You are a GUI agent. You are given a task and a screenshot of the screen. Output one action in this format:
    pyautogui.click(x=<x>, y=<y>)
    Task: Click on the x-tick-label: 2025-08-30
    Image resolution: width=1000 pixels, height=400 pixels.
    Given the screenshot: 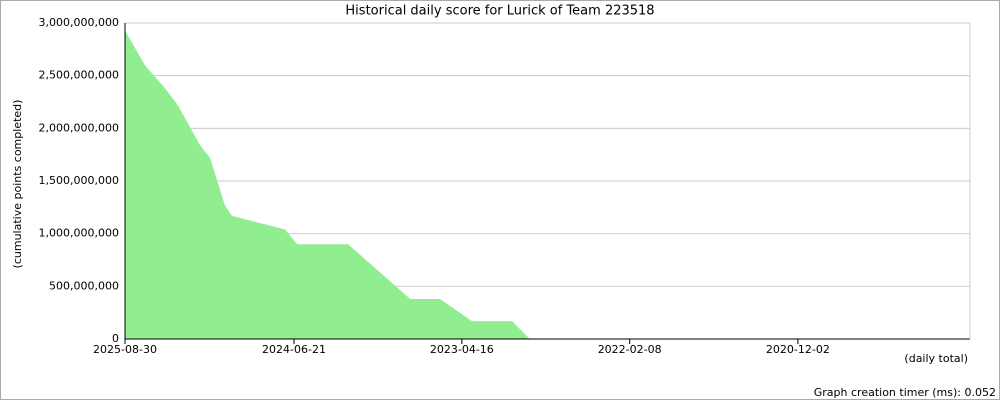 What is the action you would take?
    pyautogui.click(x=125, y=349)
    